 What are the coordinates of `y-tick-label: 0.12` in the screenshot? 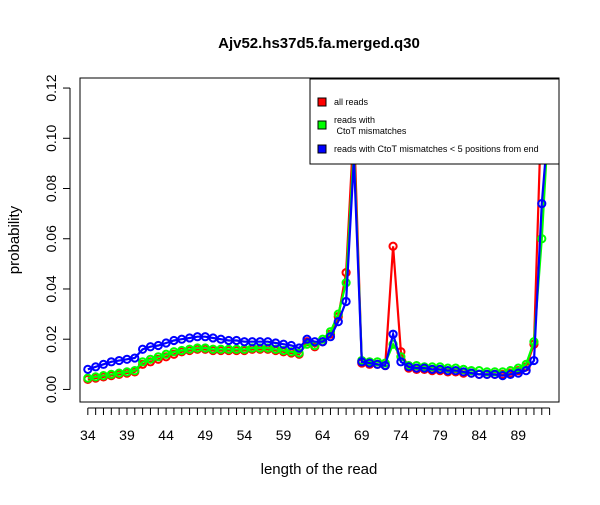 It's located at (51, 87).